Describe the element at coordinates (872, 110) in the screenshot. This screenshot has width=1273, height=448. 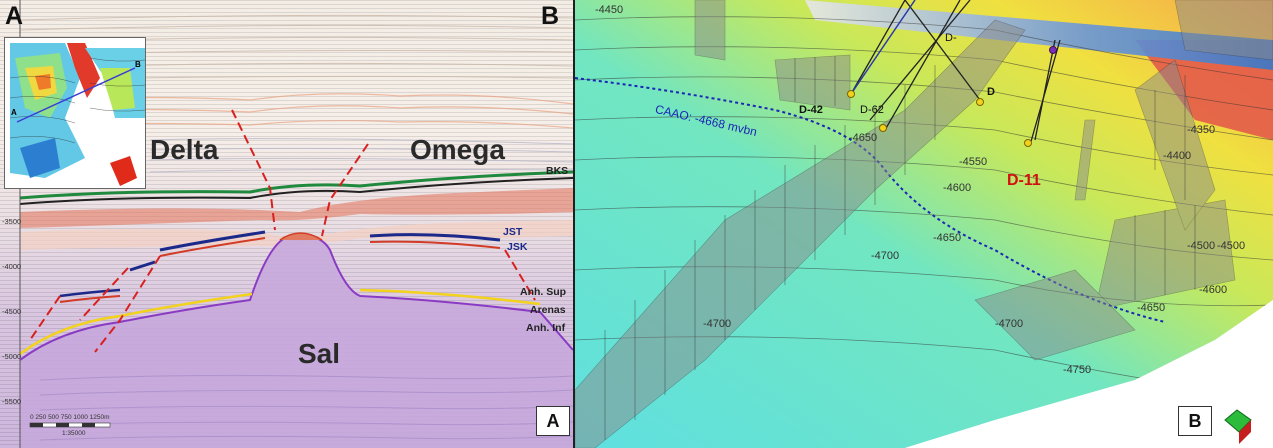
I see `well-label-d62: D-62` at that location.